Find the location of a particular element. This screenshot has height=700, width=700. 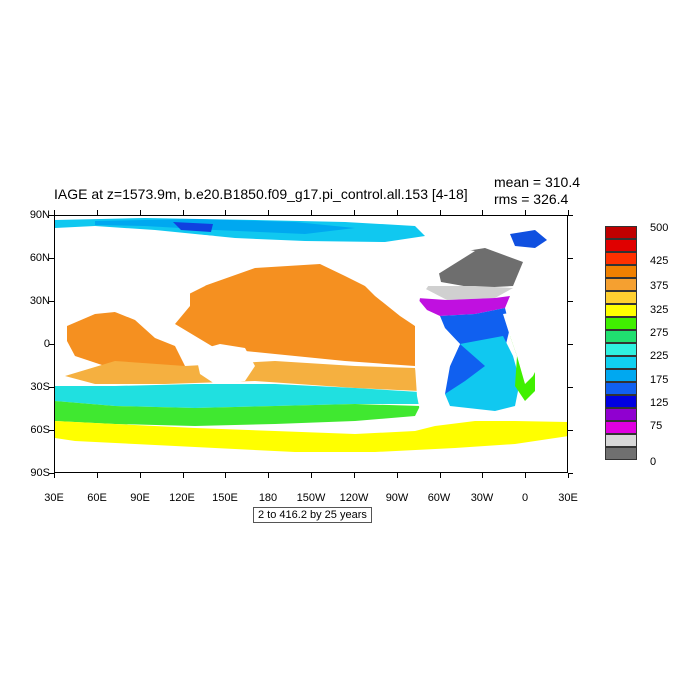

lon-label-30e-right: 30E is located at coordinates (568, 498).